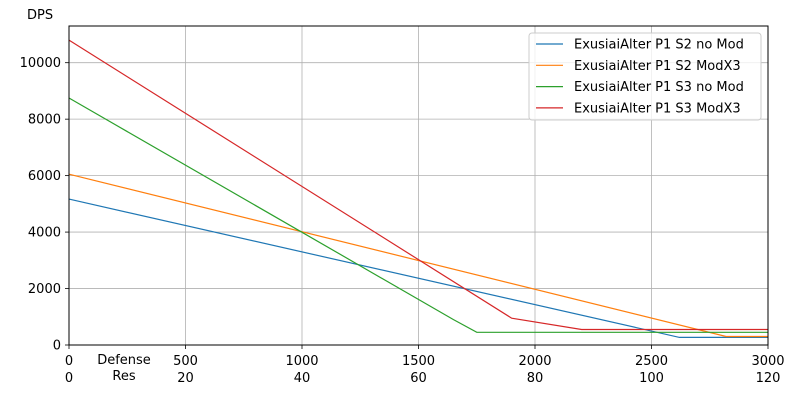 The image size is (800, 400). Describe the element at coordinates (124, 360) in the screenshot. I see `x-axis-label-line1: Defense` at that location.